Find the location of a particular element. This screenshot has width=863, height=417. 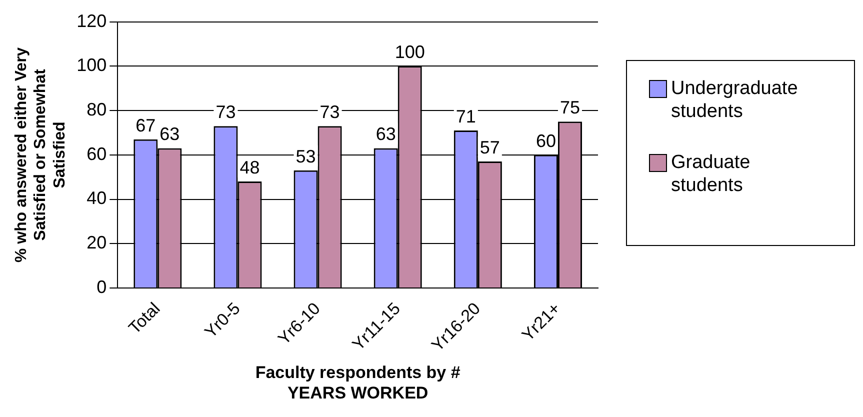

y-tick-label: 100 is located at coordinates (91, 65).